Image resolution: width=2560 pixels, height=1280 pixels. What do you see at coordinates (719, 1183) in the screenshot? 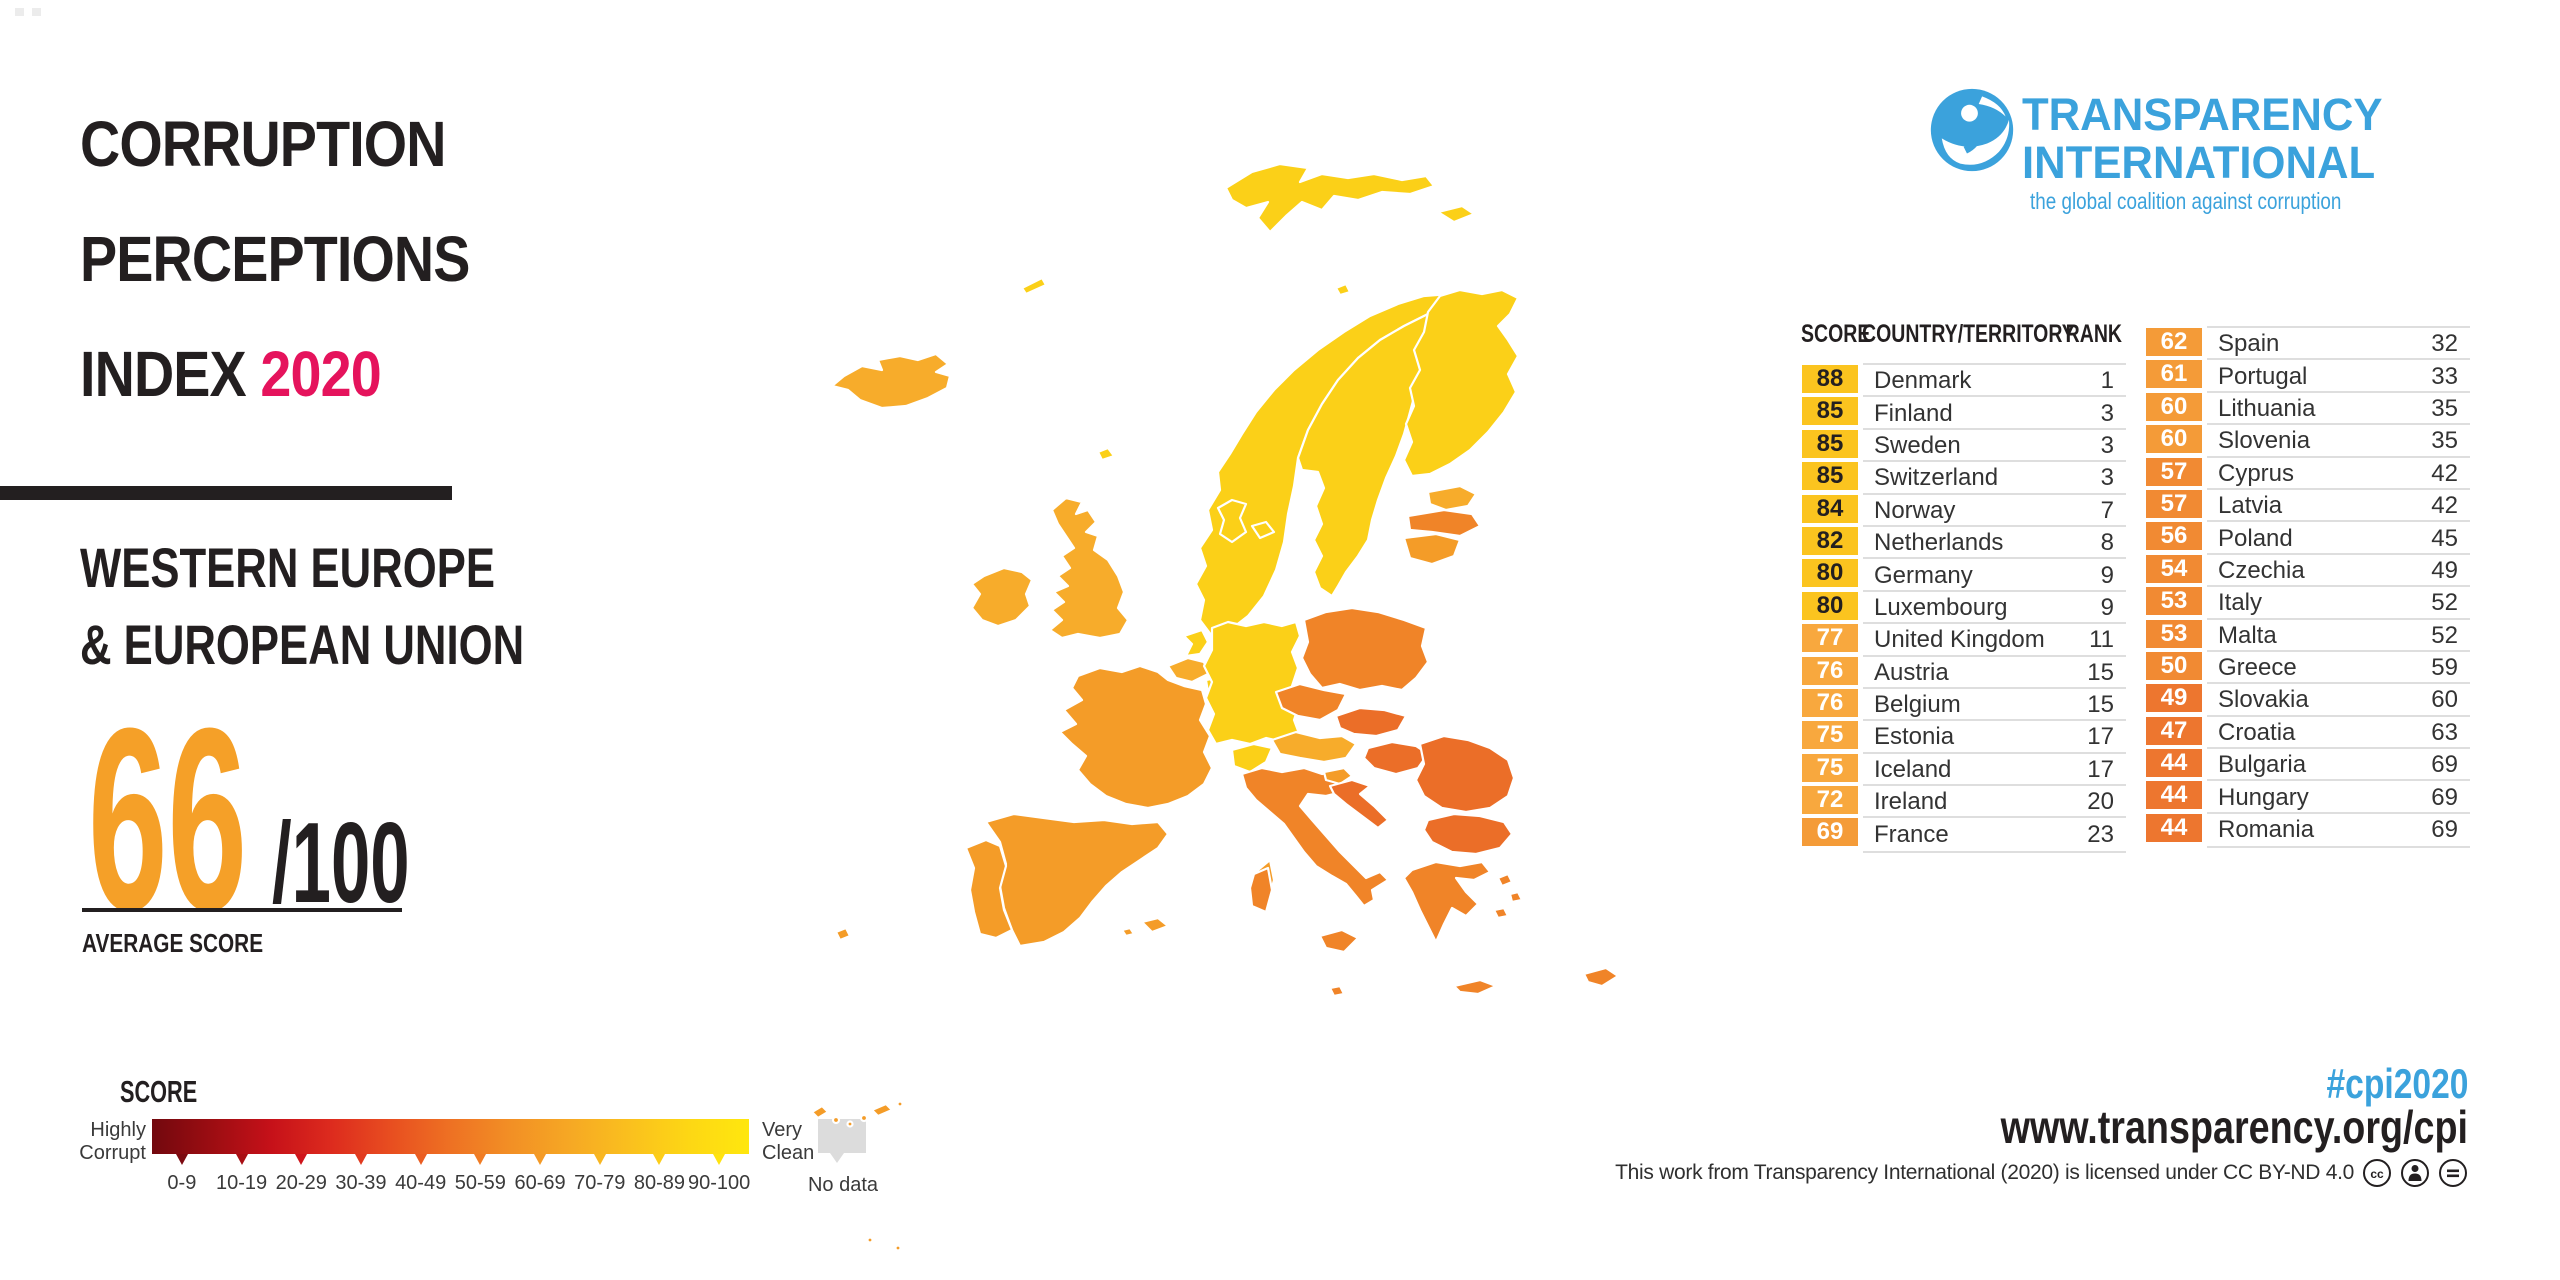
I see `legend-range-label: 90-100` at bounding box center [719, 1183].